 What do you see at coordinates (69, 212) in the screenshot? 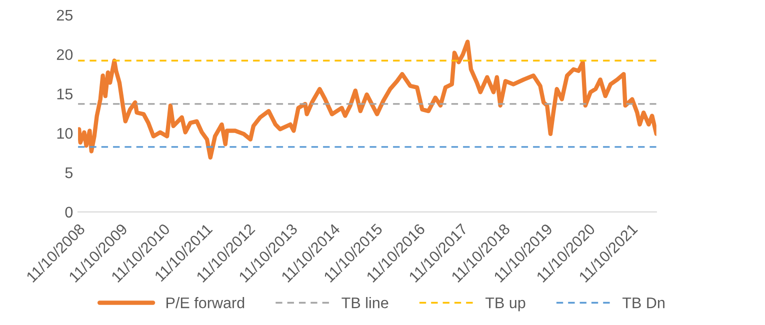
I see `y-tick-label: 0` at bounding box center [69, 212].